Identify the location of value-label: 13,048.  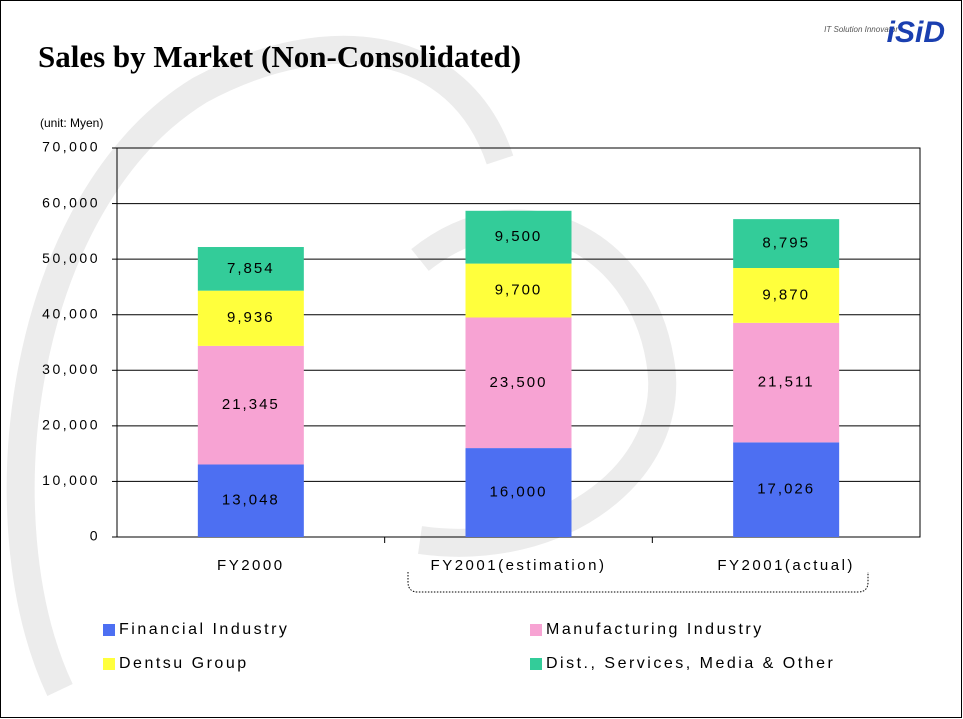
(251, 500).